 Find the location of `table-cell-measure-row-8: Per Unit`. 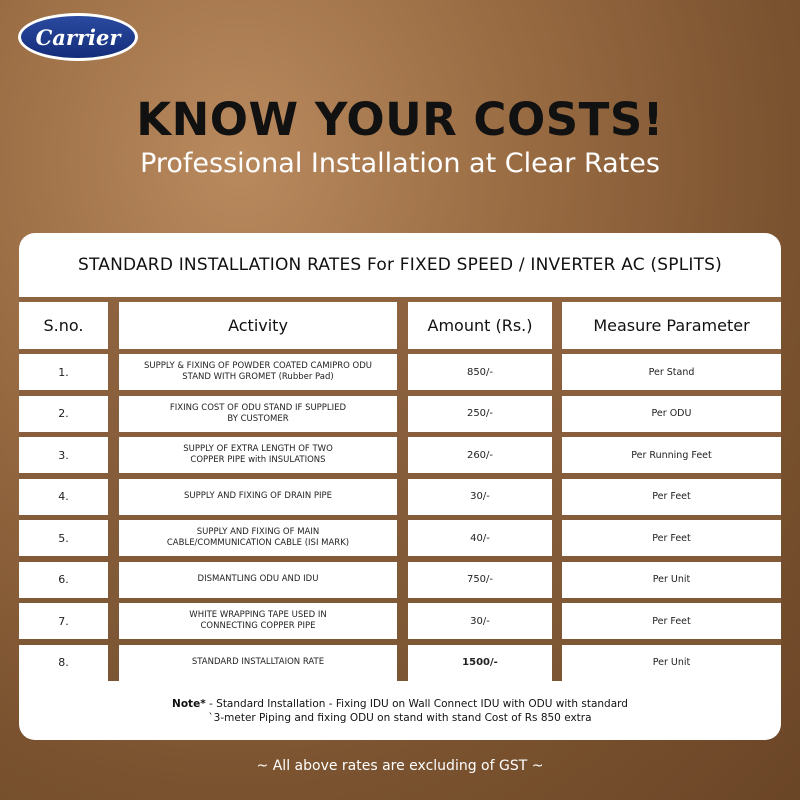

table-cell-measure-row-8: Per Unit is located at coordinates (671, 662).